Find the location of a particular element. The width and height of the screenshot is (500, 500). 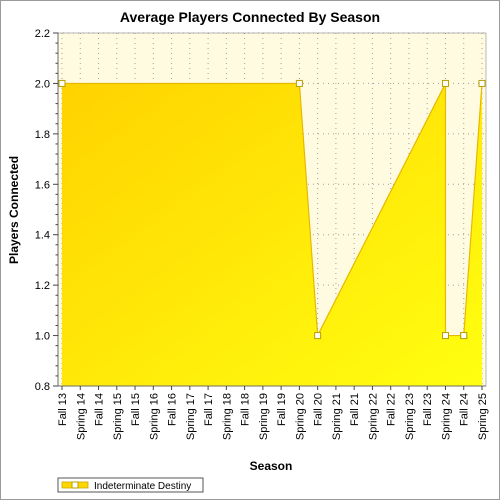

y-tick-label: 1.4 is located at coordinates (42, 236).